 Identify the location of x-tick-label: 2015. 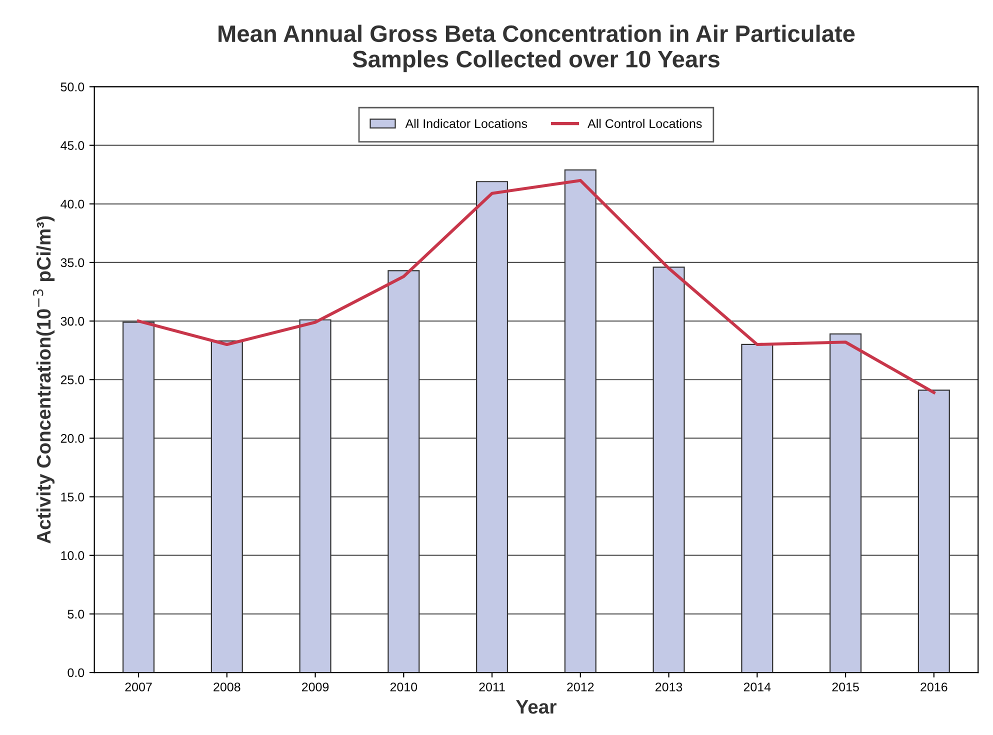
(845, 687).